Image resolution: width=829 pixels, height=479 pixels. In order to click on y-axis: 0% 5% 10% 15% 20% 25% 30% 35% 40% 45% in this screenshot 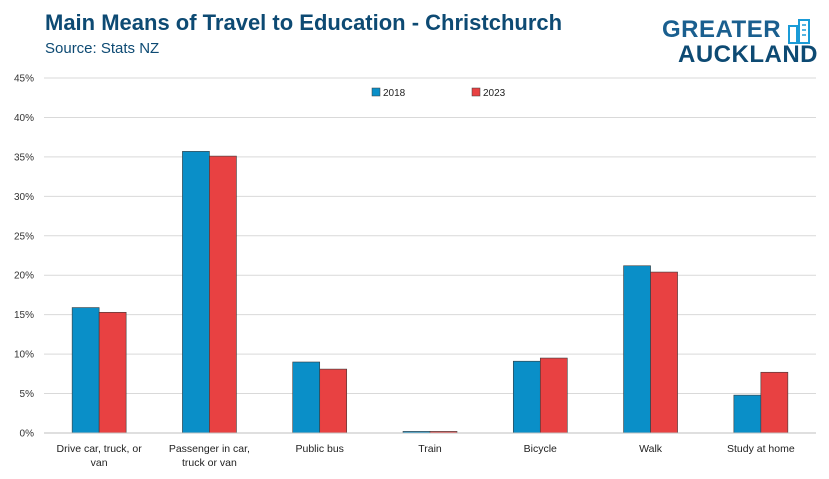, I will do `click(24, 257)`.